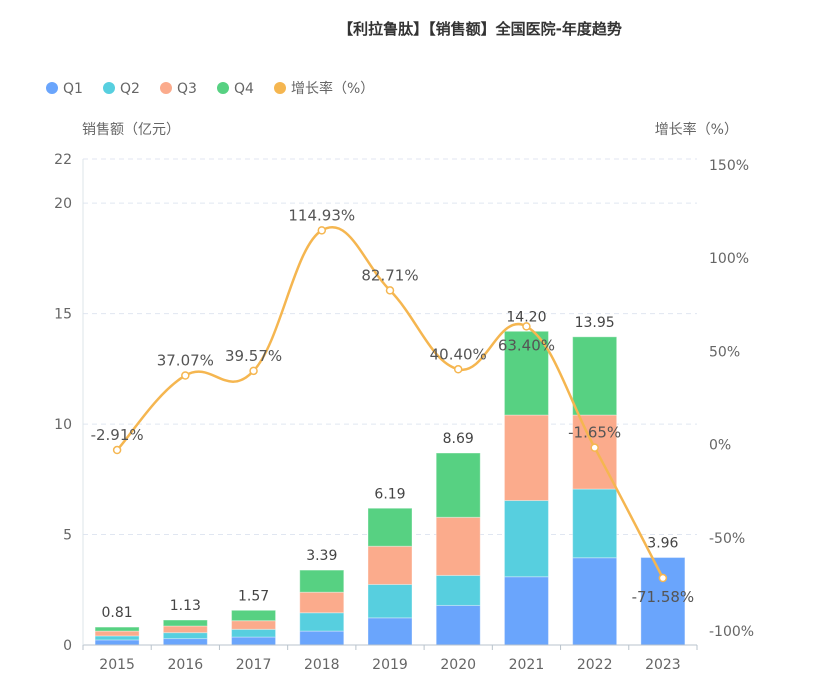  I want to click on growth-point-2023, so click(663, 578).